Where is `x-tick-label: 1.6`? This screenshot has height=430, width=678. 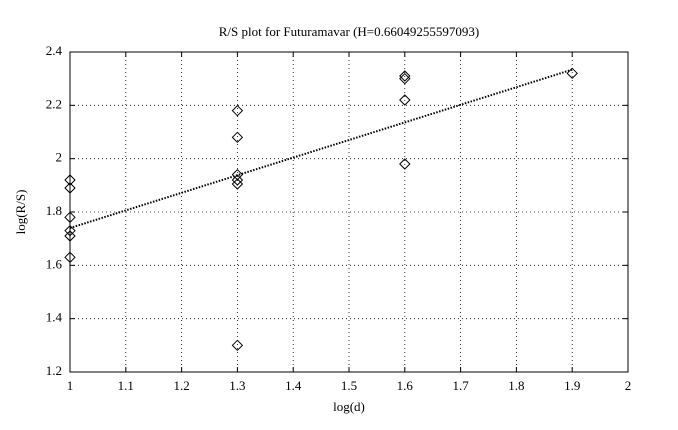
x-tick-label: 1.6 is located at coordinates (405, 385).